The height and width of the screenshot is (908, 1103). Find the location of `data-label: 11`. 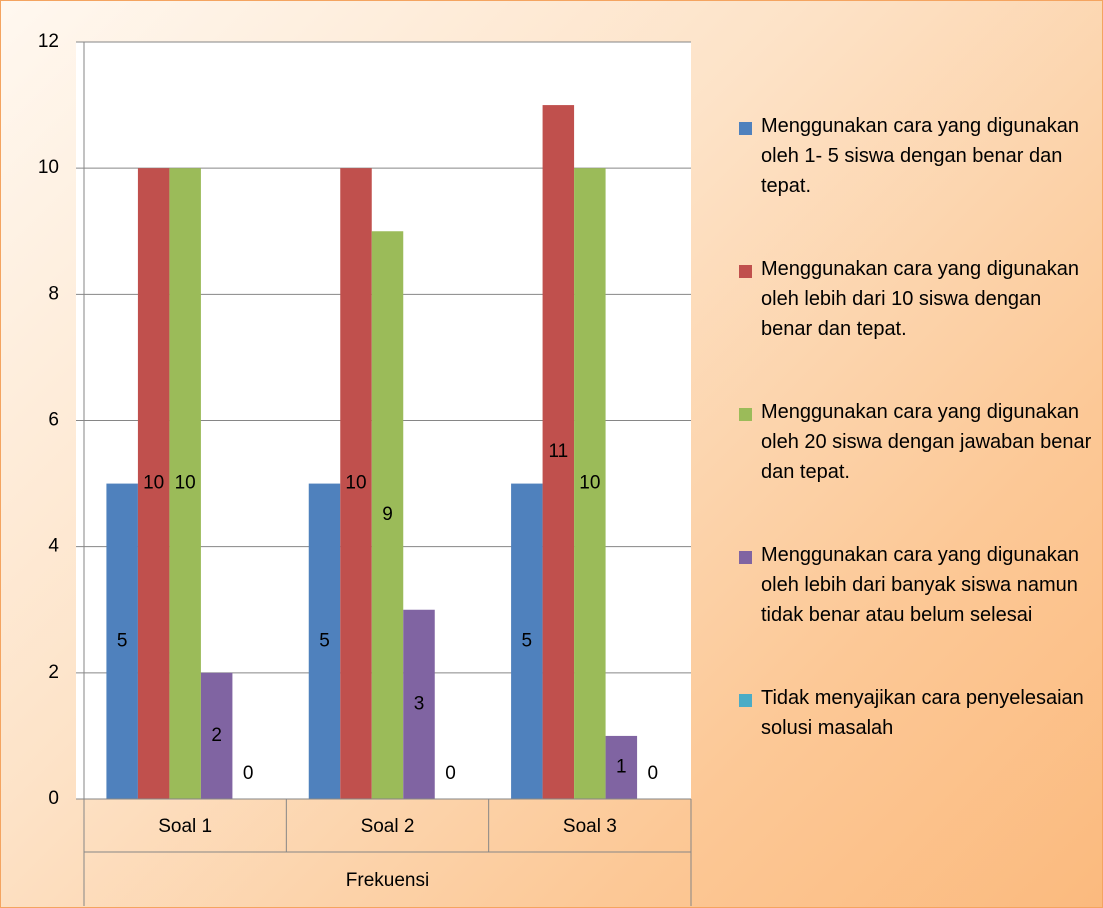

data-label: 11 is located at coordinates (558, 451).